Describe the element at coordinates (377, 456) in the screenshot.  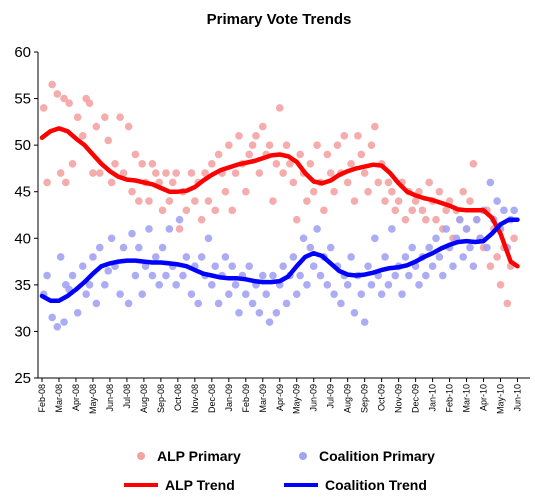
I see `legend-label-coalition-primary: Coalition Primary` at that location.